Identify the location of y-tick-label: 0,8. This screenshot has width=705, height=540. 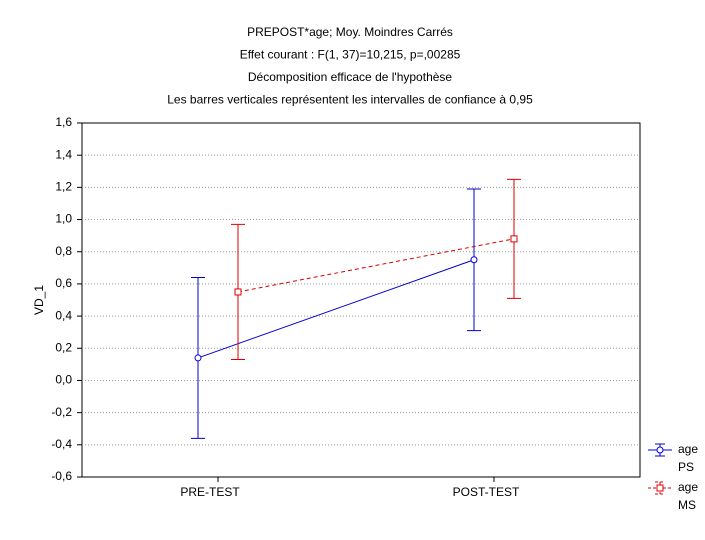
(63, 251).